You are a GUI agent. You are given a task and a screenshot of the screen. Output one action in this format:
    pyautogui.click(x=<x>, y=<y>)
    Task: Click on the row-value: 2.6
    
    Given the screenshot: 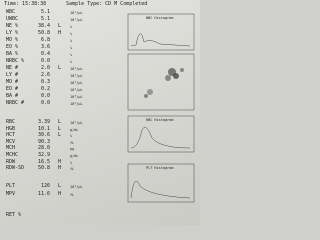 What is the action you would take?
    pyautogui.click(x=45, y=75)
    